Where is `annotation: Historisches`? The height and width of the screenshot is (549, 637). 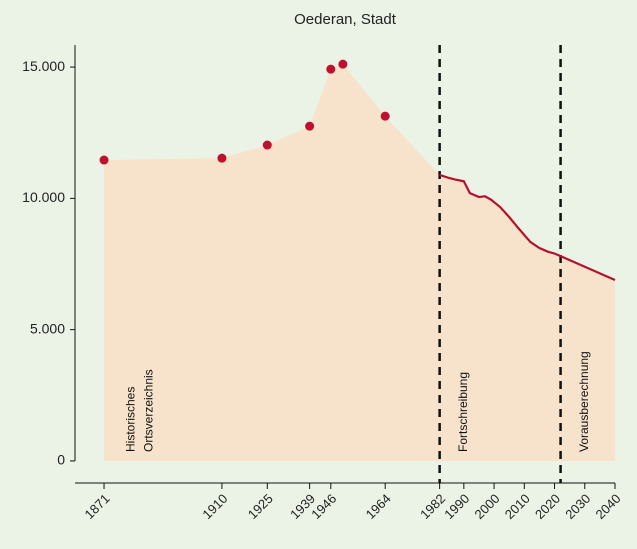
annotation: Historisches is located at coordinates (130, 419).